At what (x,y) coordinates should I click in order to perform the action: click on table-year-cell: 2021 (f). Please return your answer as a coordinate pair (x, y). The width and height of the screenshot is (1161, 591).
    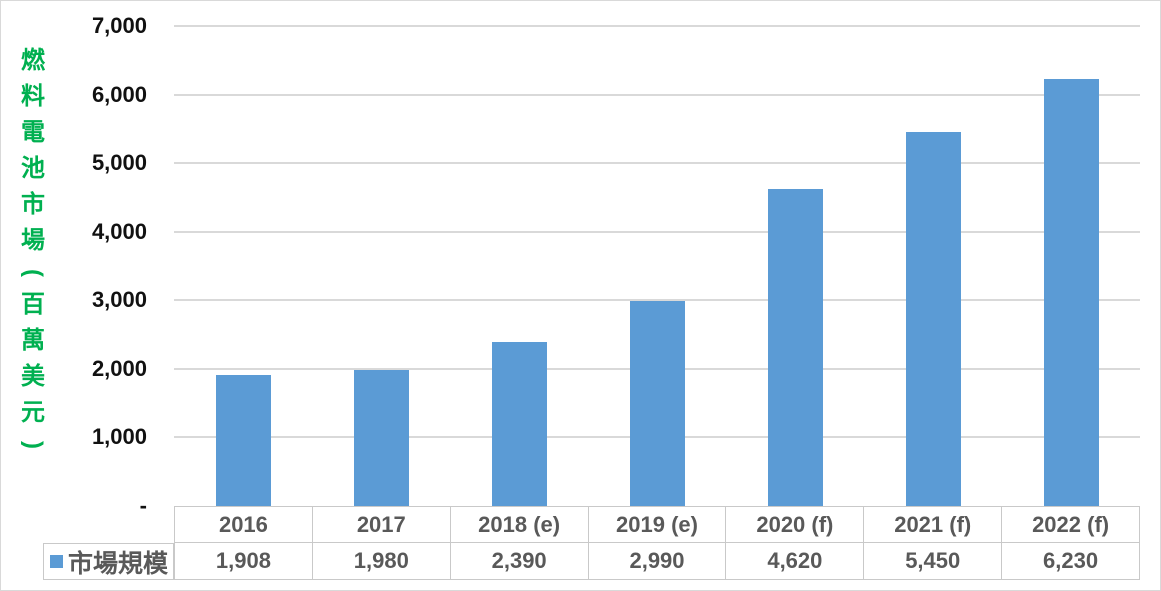
    Looking at the image, I should click on (932, 524).